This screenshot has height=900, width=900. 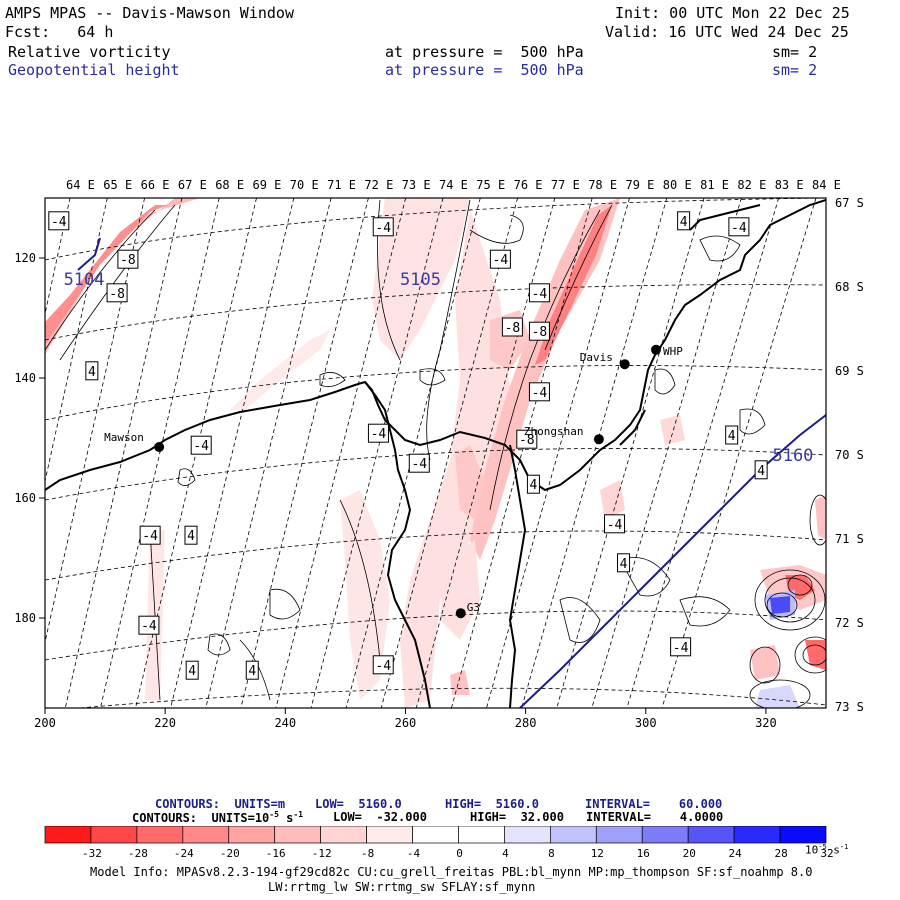 I want to click on lon-label: 73 E, so click(x=416, y=185).